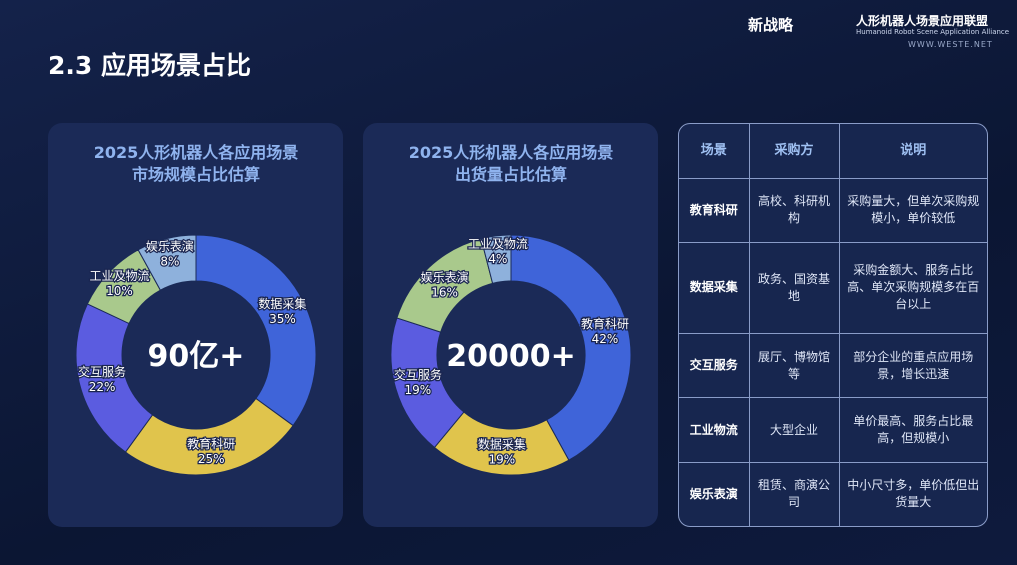 The height and width of the screenshot is (565, 1017). I want to click on table-cell: 中小尺寸多，单价低但出货量大, so click(912, 493).